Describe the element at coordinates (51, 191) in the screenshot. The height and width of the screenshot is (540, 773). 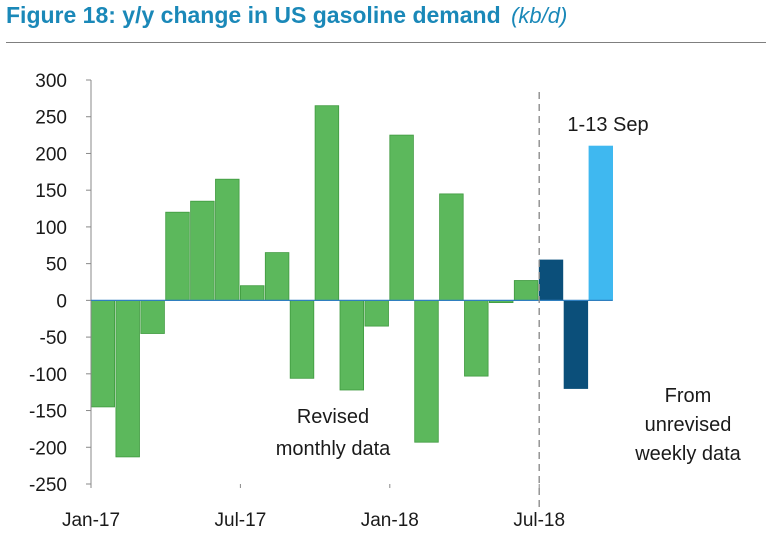
I see `y-tick-label: 150` at that location.